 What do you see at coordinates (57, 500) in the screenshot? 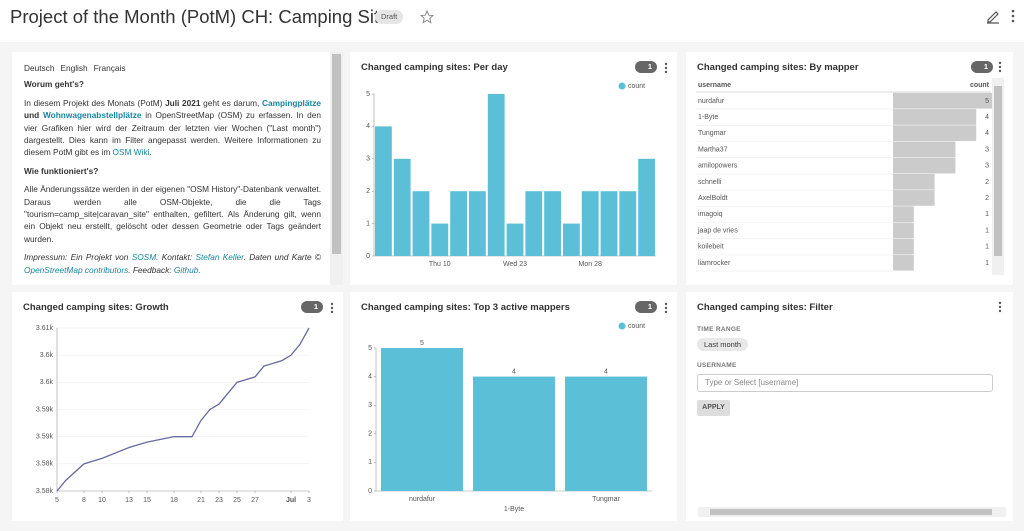
I see `x-tick-label: 5` at bounding box center [57, 500].